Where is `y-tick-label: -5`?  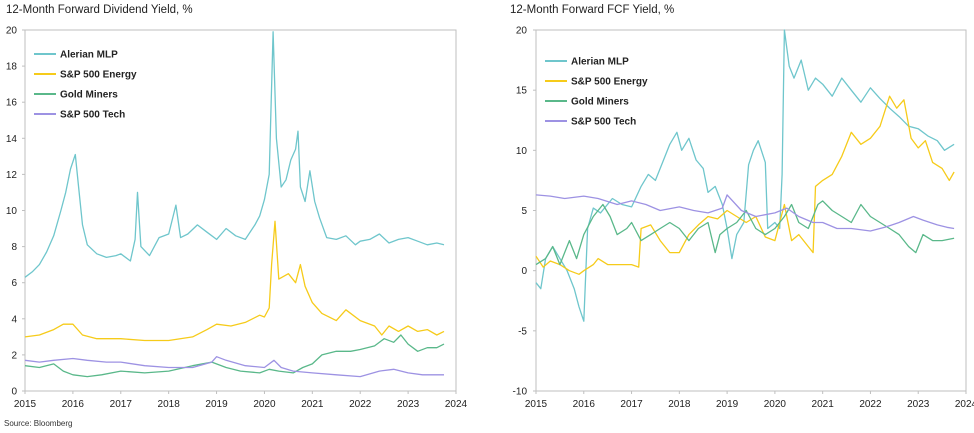
y-tick-label: -5 is located at coordinates (522, 331).